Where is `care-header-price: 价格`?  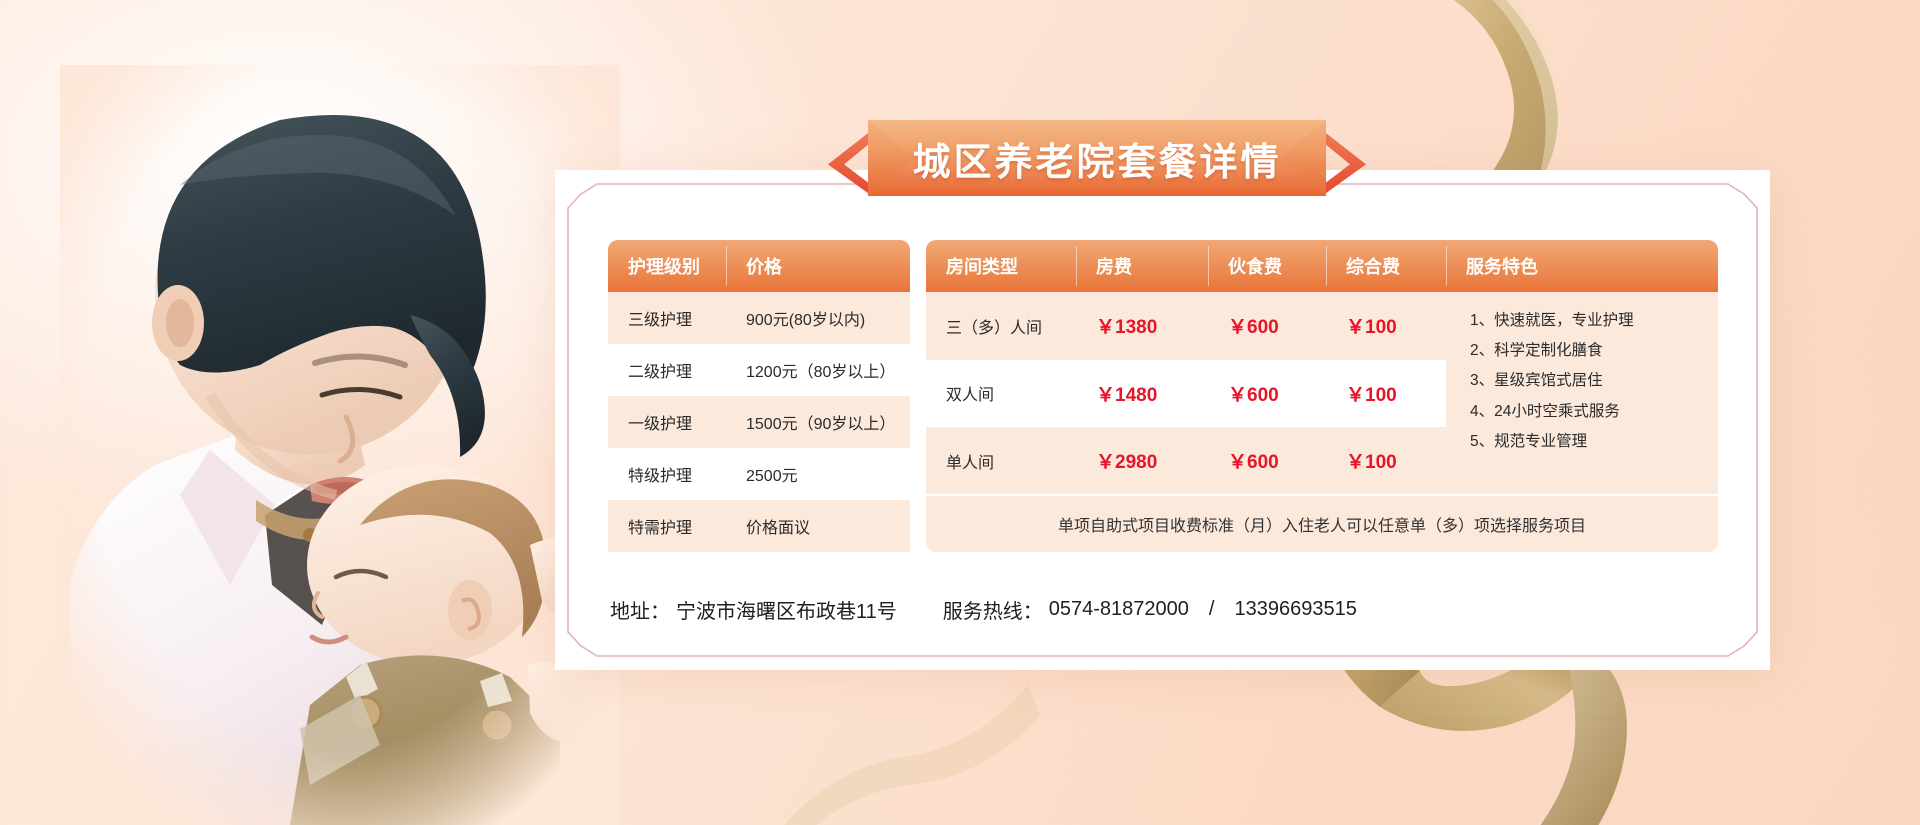
care-header-price: 价格 is located at coordinates (818, 266).